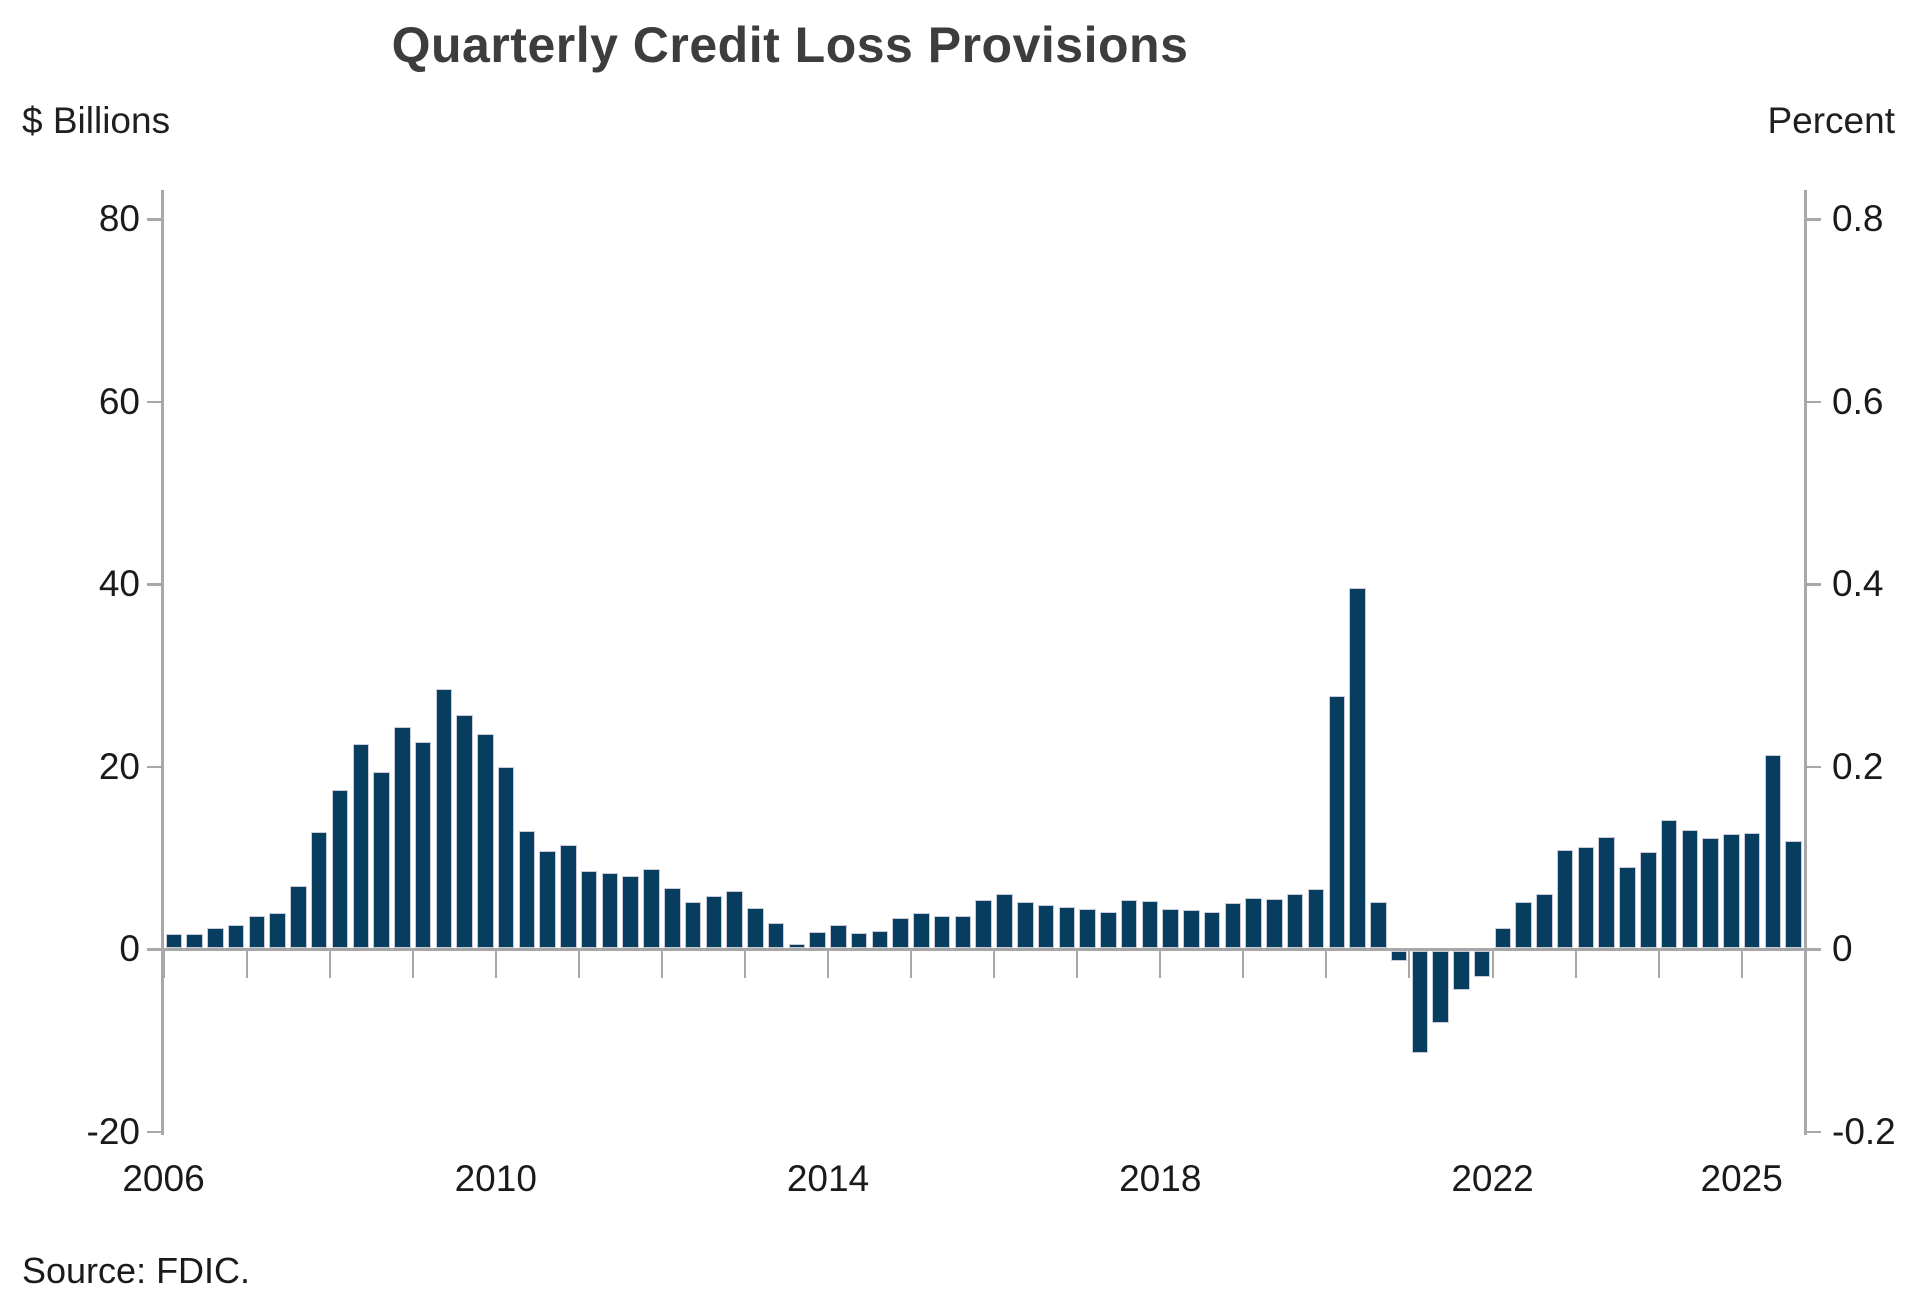  Describe the element at coordinates (1842, 949) in the screenshot. I see `right-axis-tick-label: 0` at that location.